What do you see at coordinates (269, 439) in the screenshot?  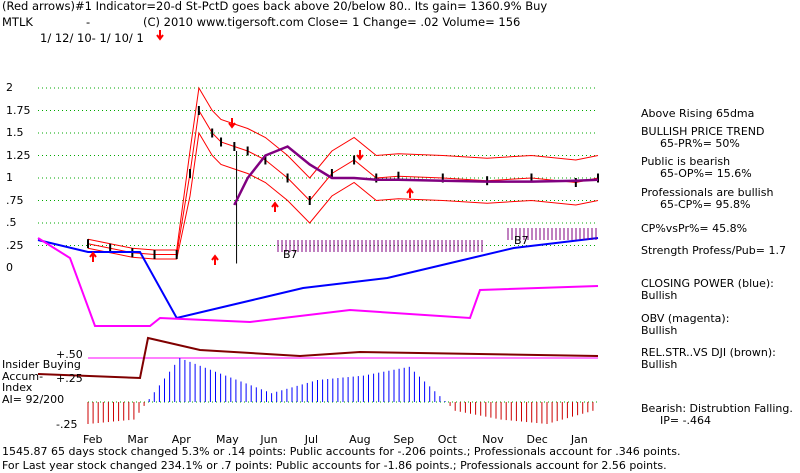 I see `x-tick-label: Jun` at bounding box center [269, 439].